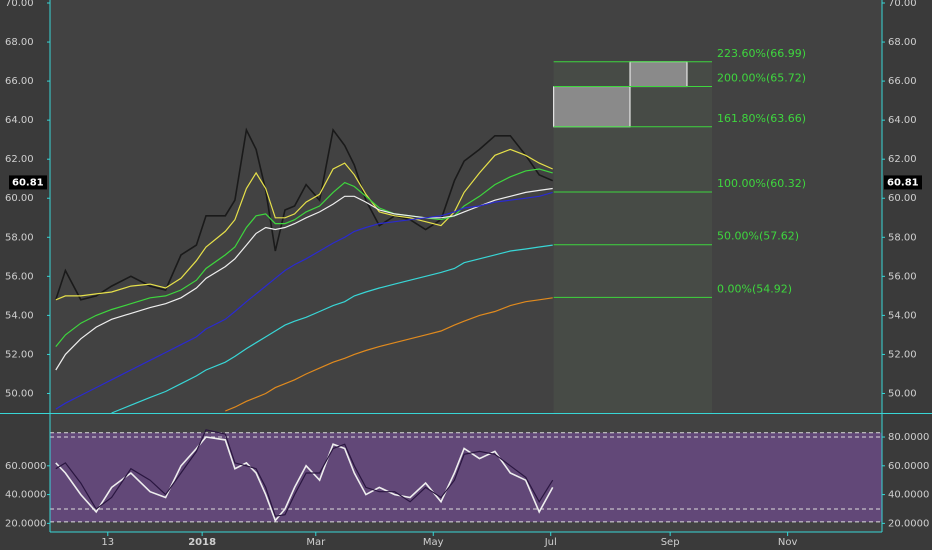  I want to click on x-tick-label: Nov, so click(788, 542).